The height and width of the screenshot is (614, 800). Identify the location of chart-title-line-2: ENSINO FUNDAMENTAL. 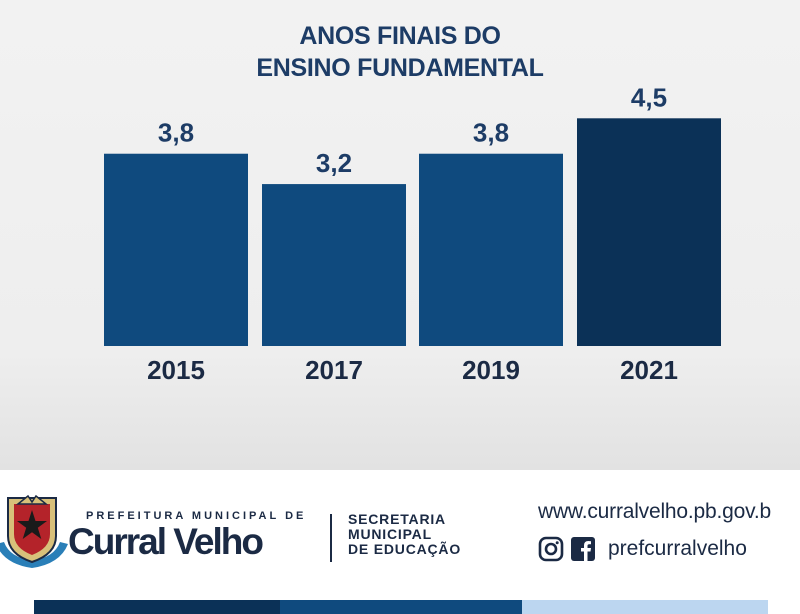
(400, 68).